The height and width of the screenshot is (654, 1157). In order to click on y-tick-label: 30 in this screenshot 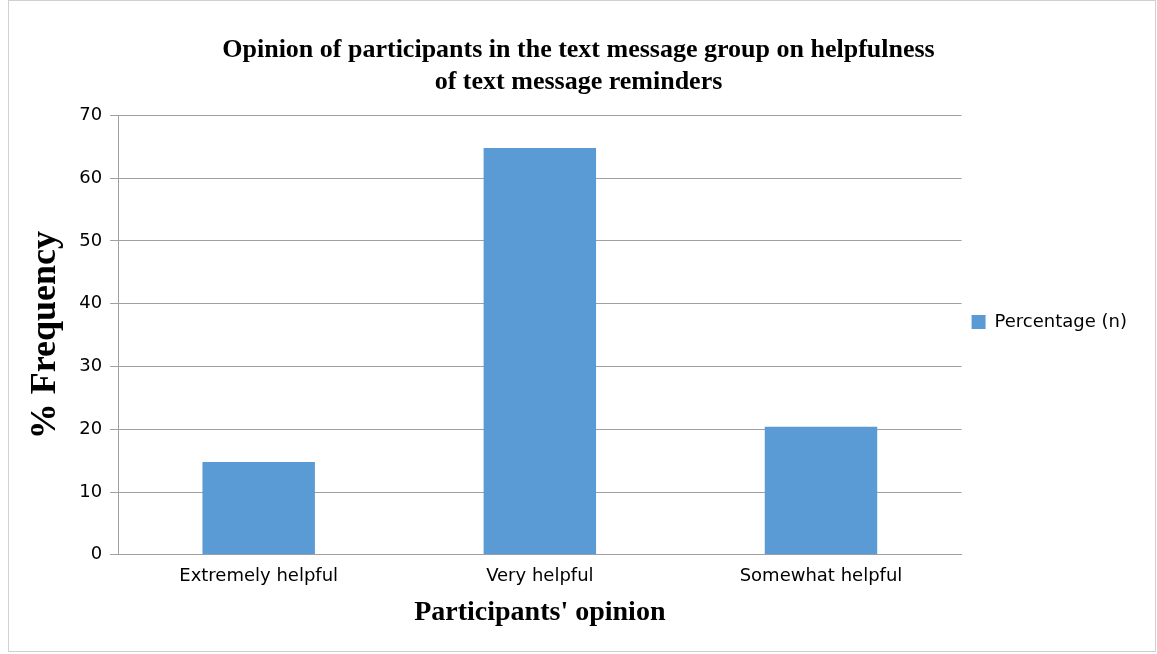, I will do `click(91, 365)`.